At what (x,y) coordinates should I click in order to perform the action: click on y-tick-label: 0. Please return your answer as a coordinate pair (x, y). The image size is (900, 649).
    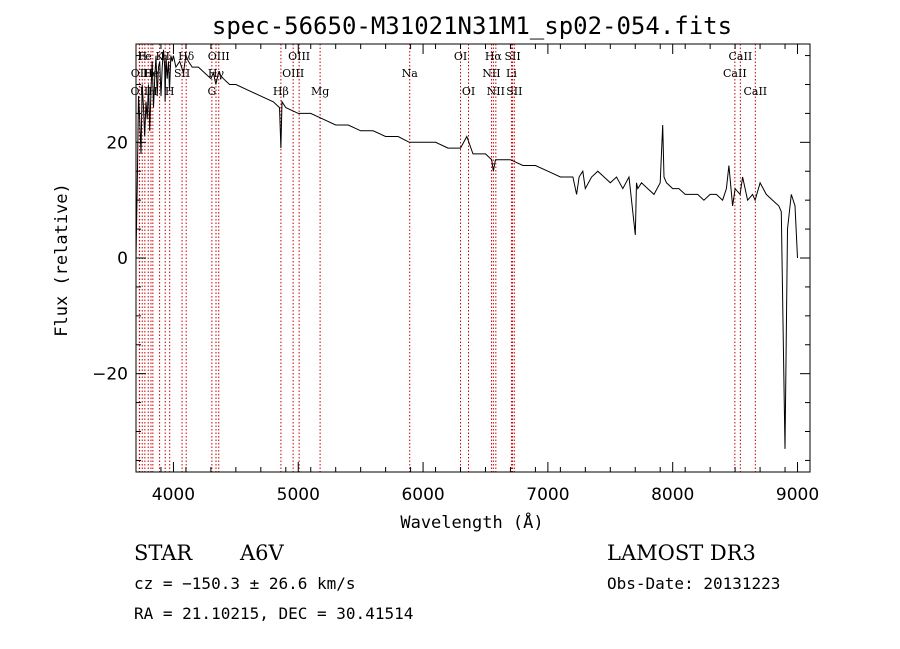
    Looking at the image, I should click on (122, 259).